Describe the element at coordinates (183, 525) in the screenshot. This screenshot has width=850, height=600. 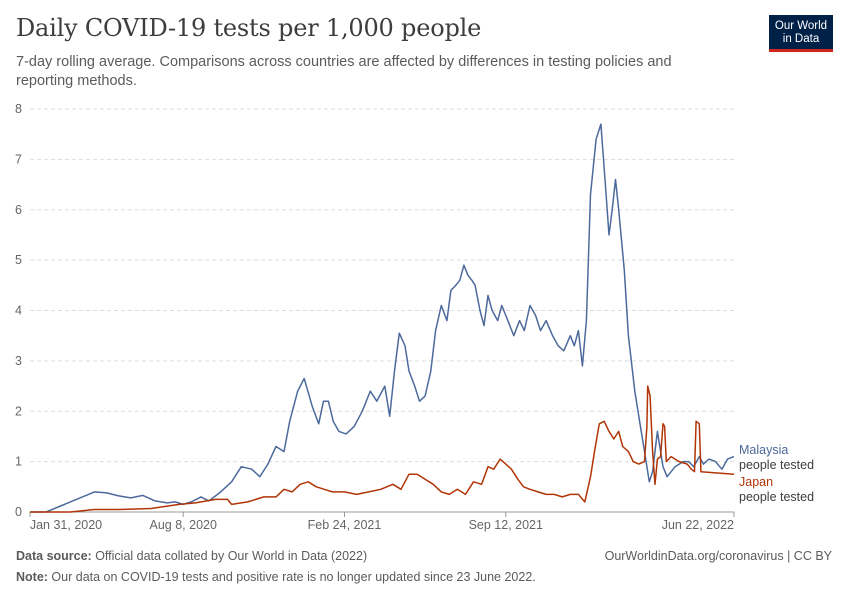
I see `x-tick-label: Aug 8, 2020` at that location.